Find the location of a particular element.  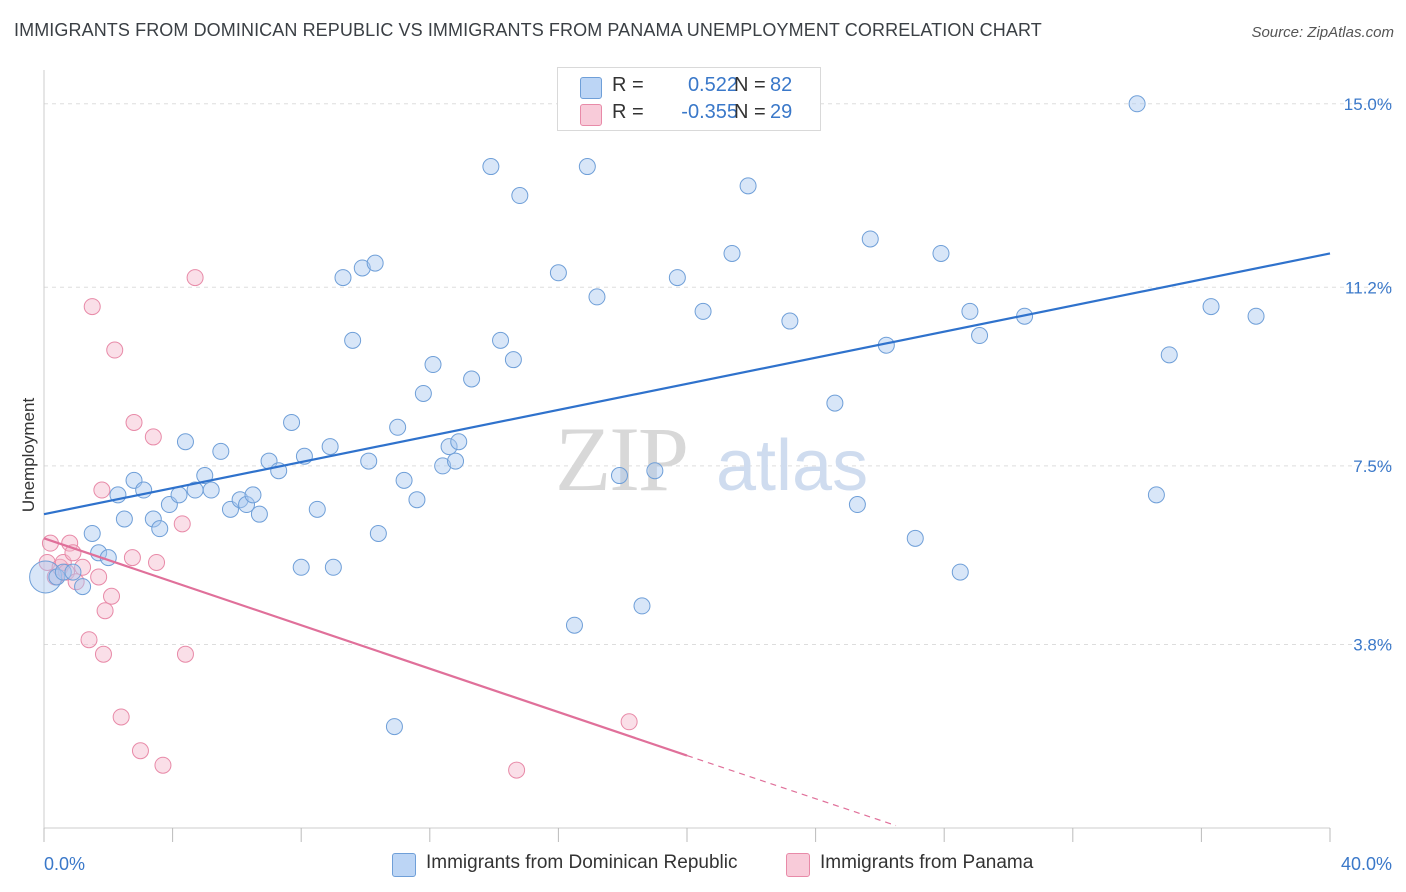

legend-item-dominican: Immigrants from Dominican Republic is located at coordinates (577, 865).